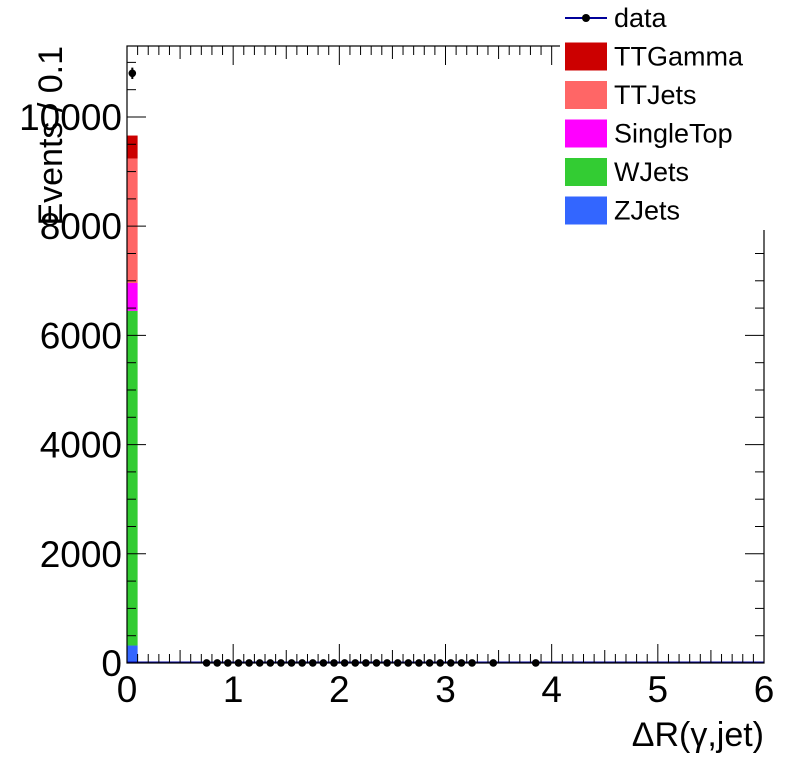 The width and height of the screenshot is (796, 772). I want to click on legend: data TTGamma TTJets SingleTop WJets ZJets, so click(654, 114).